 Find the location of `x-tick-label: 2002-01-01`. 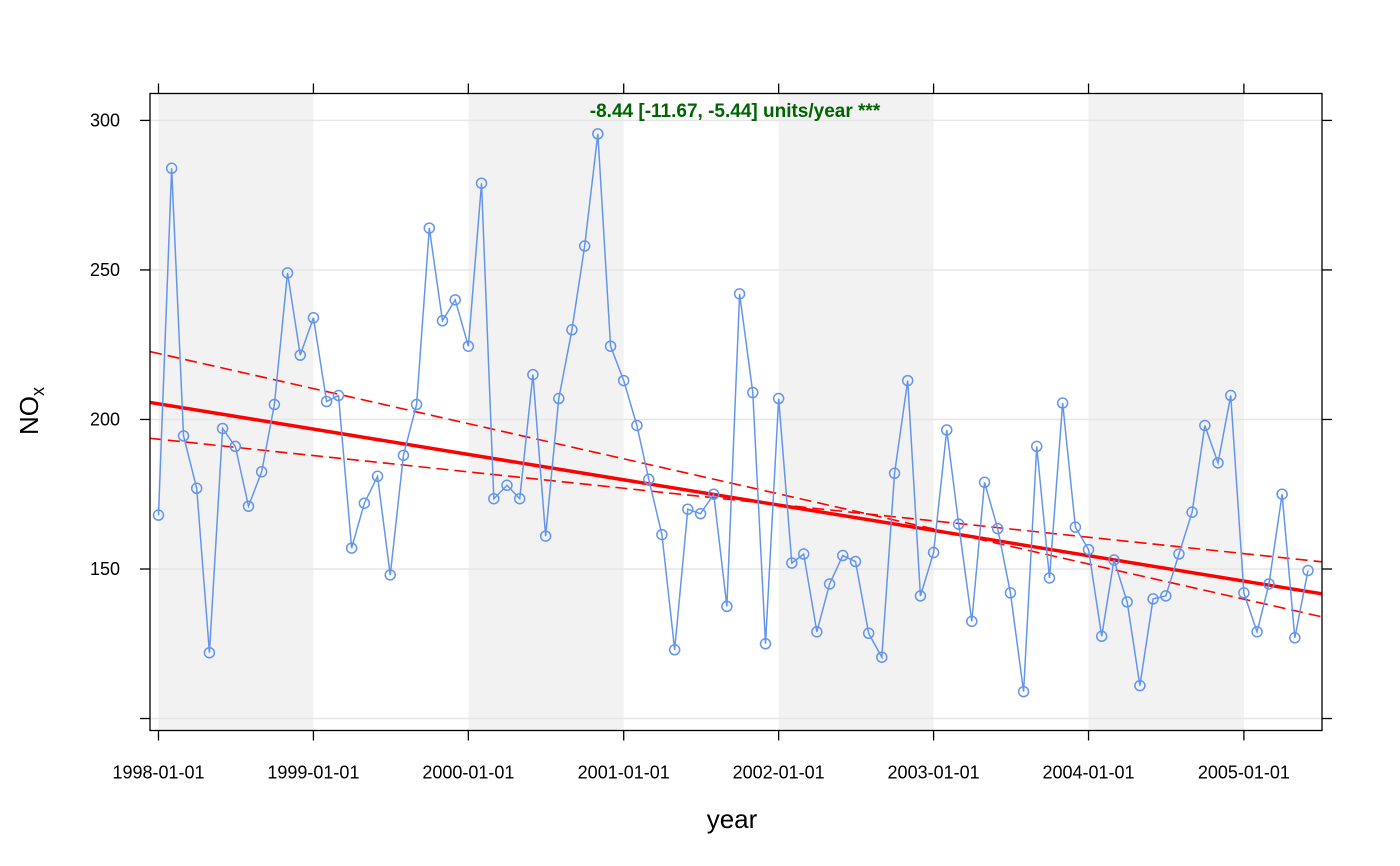

x-tick-label: 2002-01-01 is located at coordinates (779, 773).